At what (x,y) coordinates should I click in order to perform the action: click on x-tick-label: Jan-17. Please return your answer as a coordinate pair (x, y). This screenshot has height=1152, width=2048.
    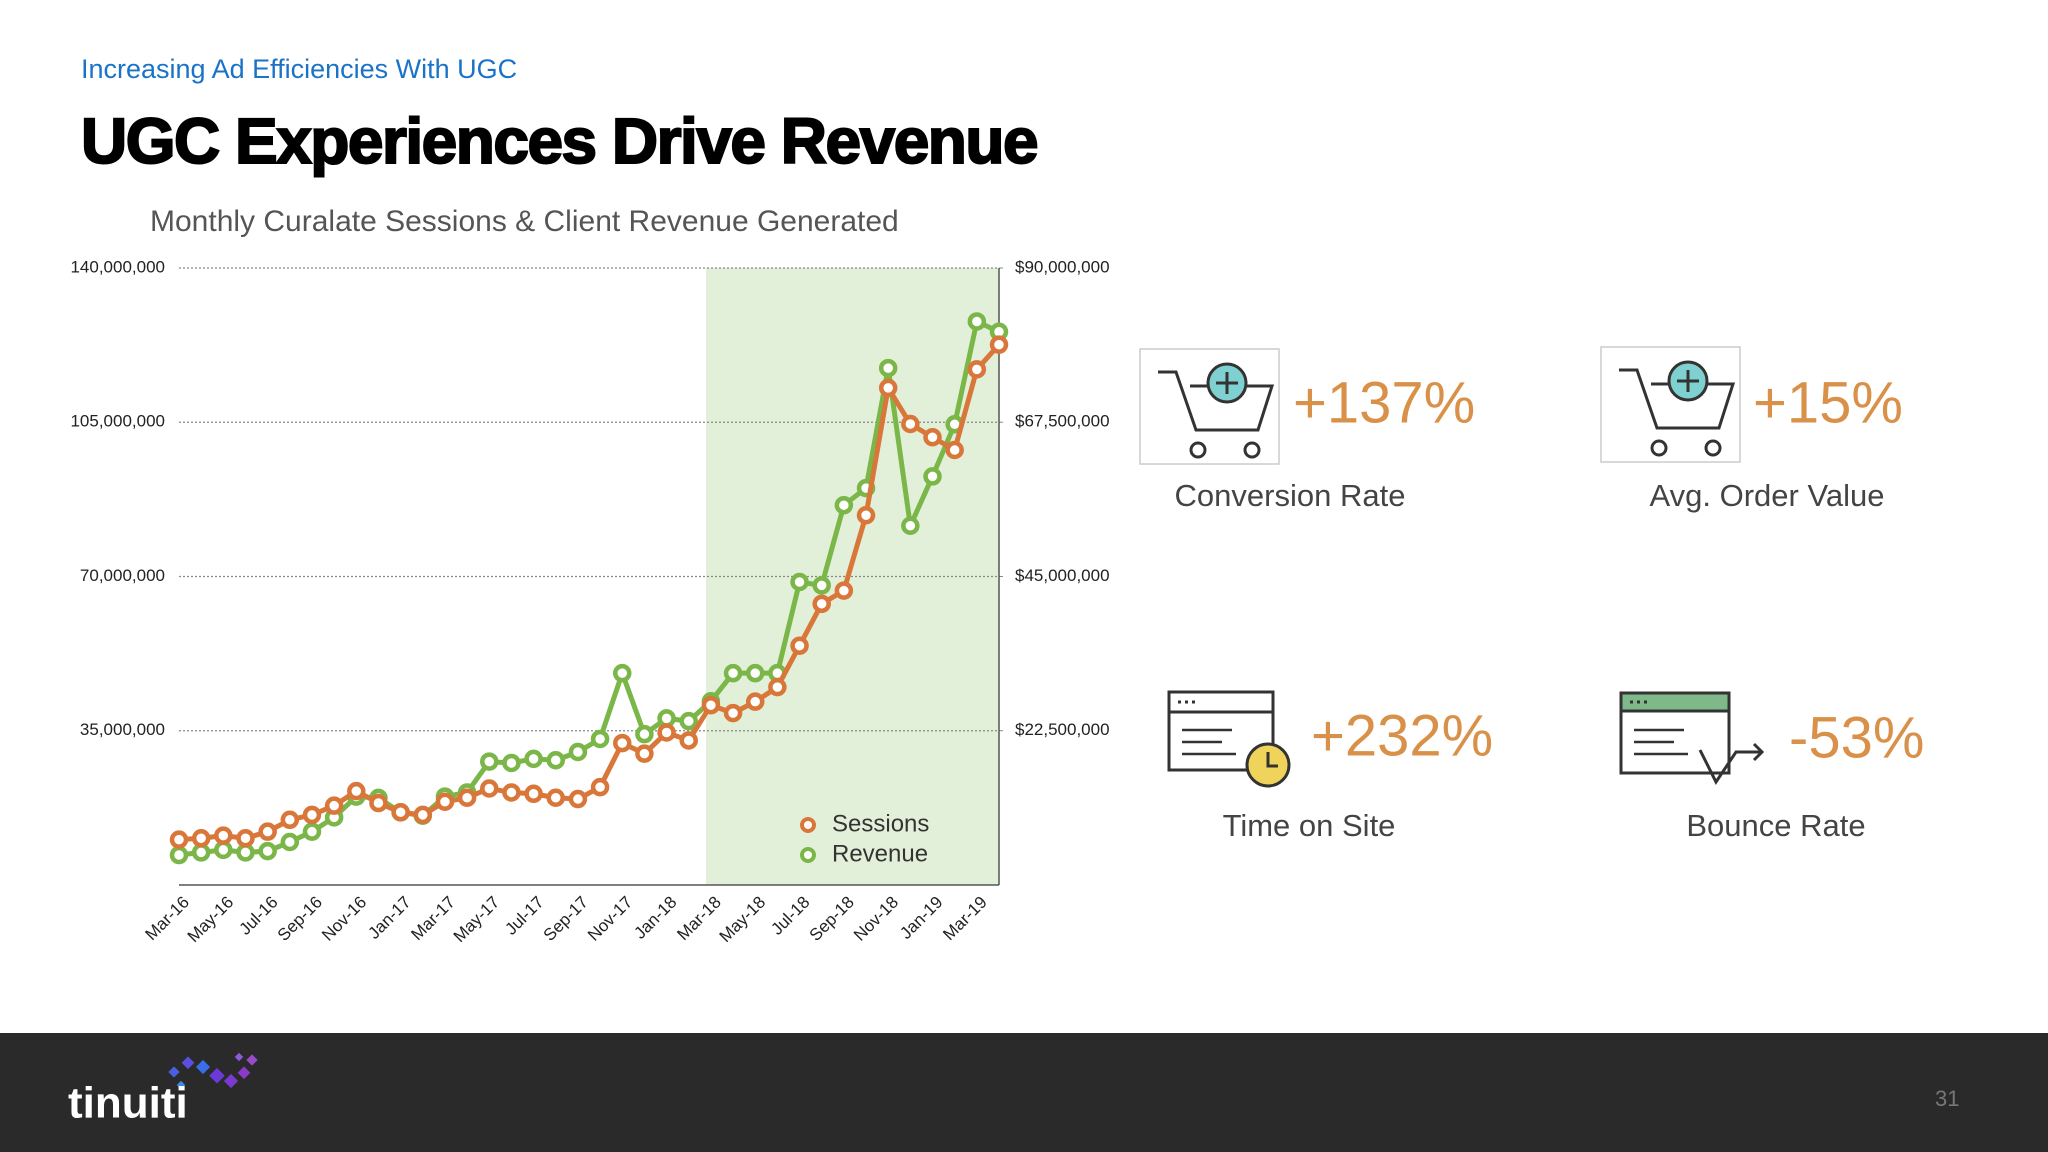
    Looking at the image, I should click on (389, 918).